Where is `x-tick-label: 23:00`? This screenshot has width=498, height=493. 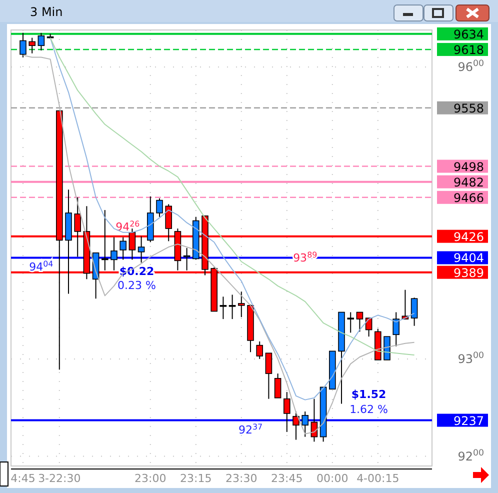 x-tick-label: 23:00 is located at coordinates (150, 478).